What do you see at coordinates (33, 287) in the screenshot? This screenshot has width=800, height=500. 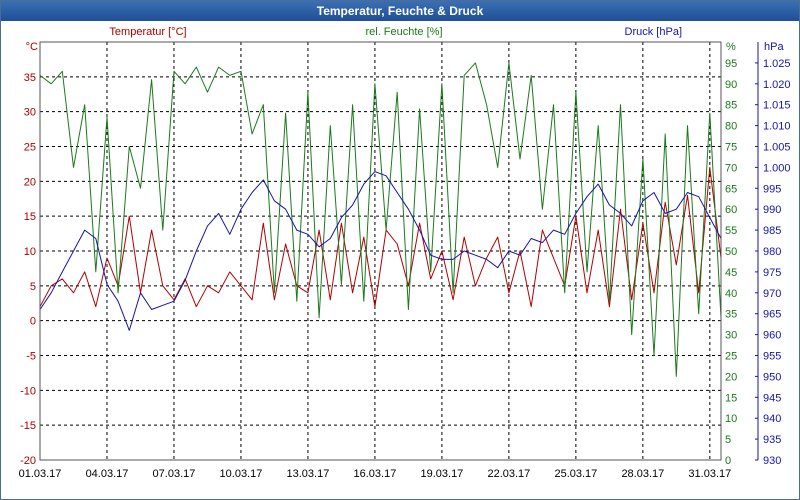 I see `y-tick-temperature: 5` at bounding box center [33, 287].